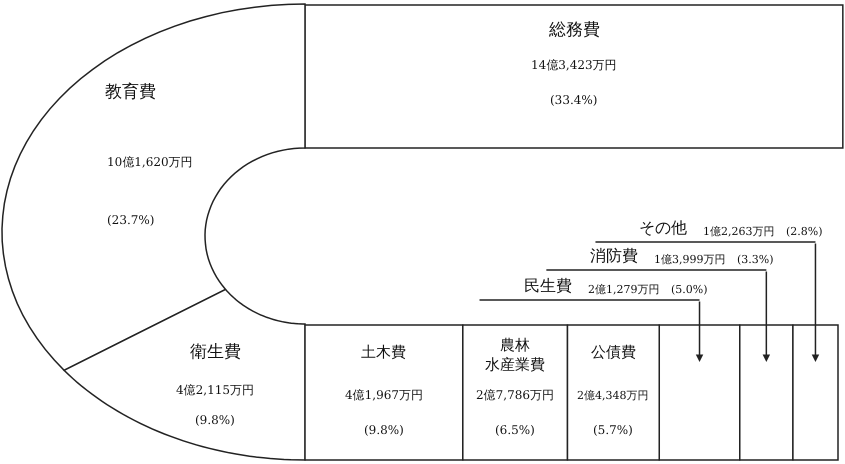 This screenshot has height=464, width=845. I want to click on category-label: 総務費, so click(574, 30).